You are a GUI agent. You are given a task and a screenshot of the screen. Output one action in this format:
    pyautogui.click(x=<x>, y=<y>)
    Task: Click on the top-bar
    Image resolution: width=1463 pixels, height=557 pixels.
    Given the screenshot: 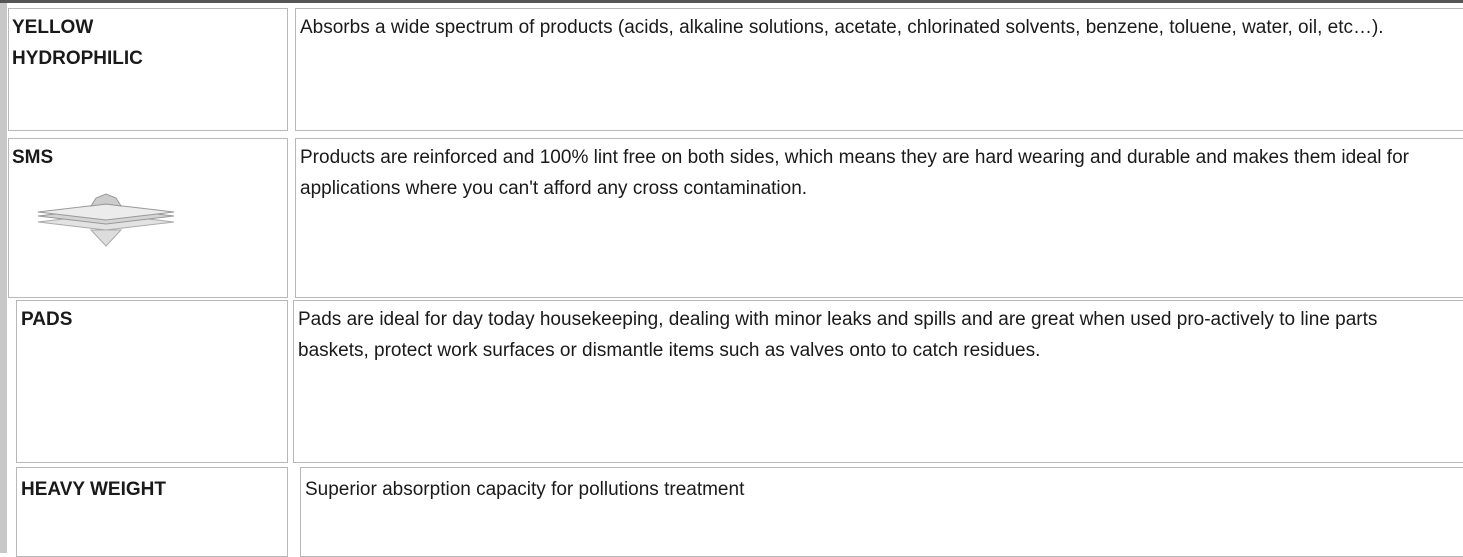 What is the action you would take?
    pyautogui.click(x=731, y=1)
    